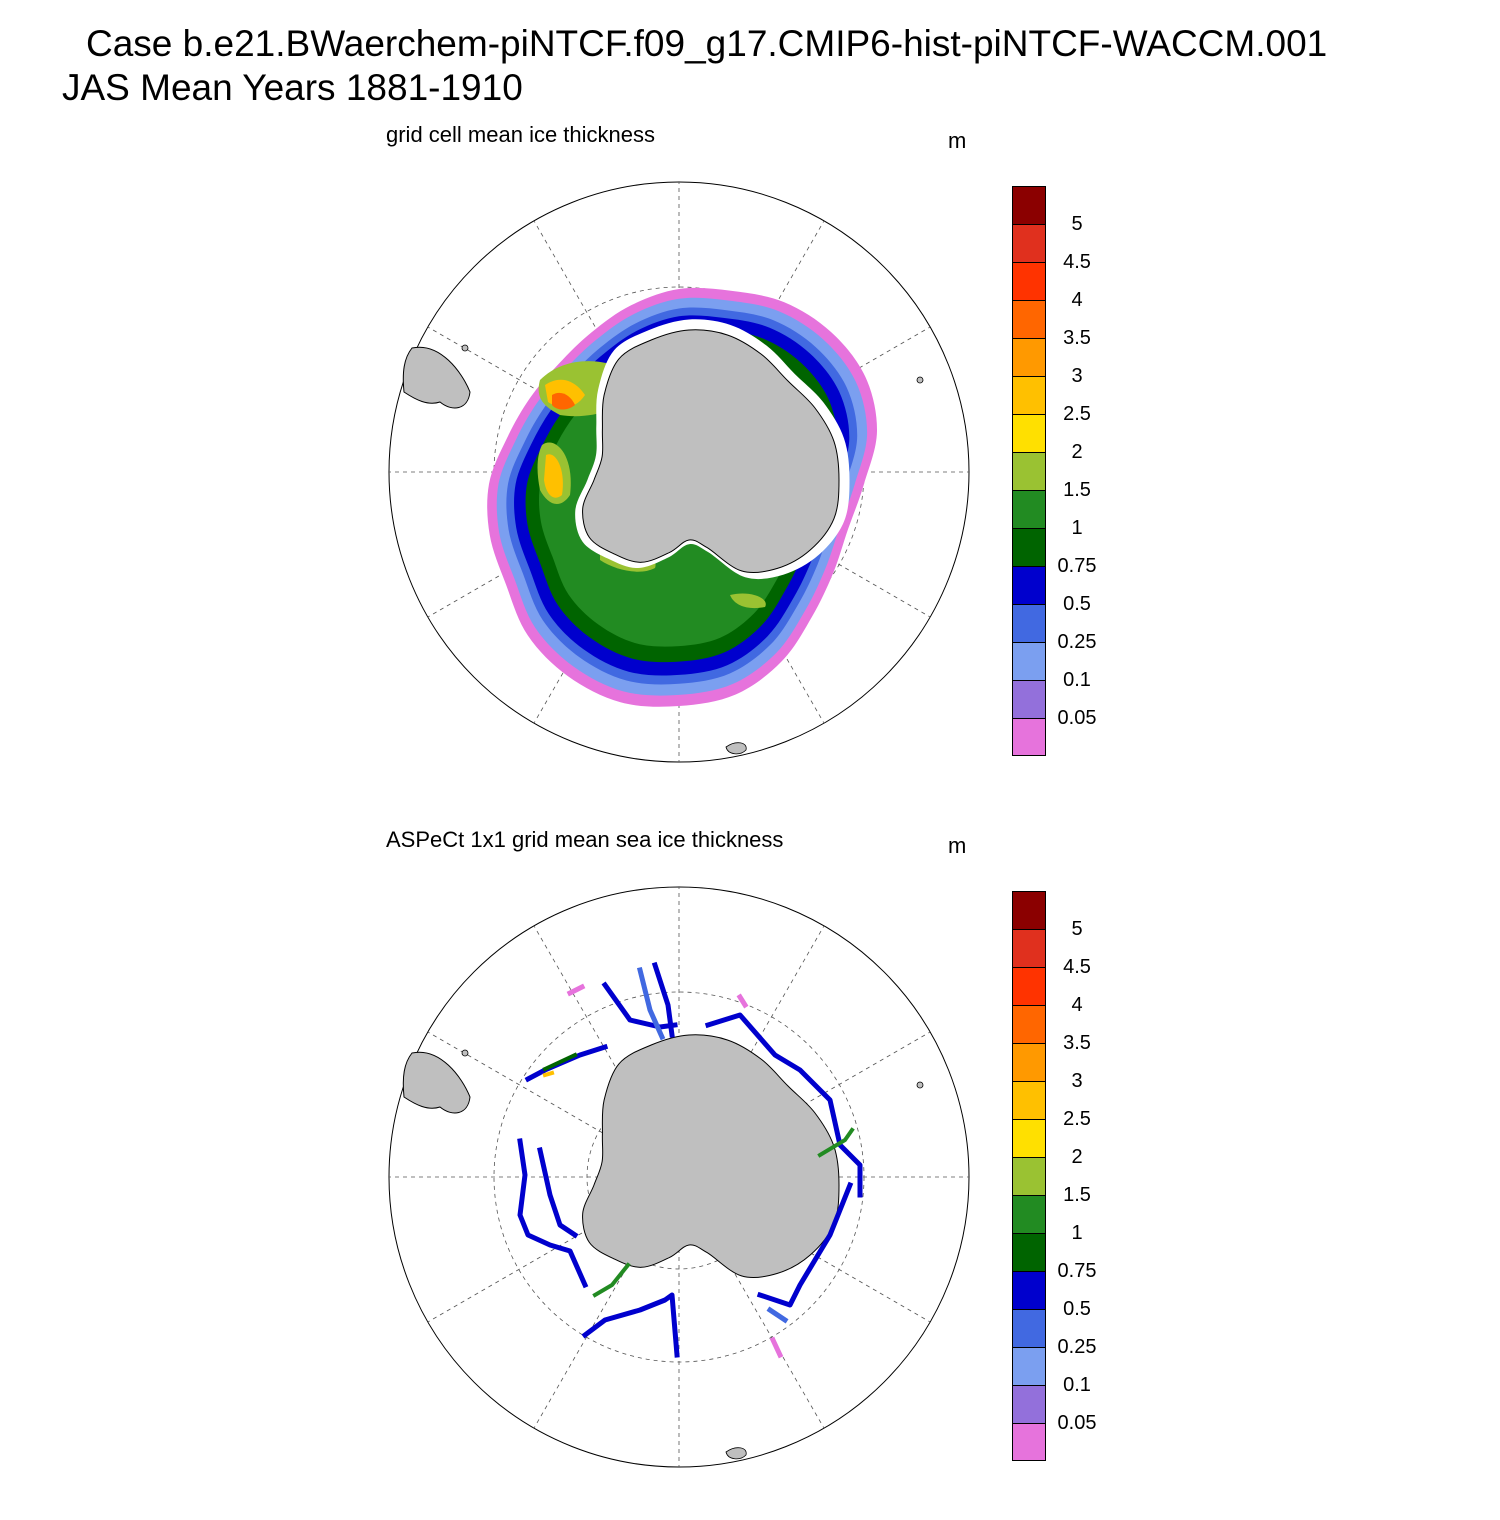 The image size is (1500, 1520). I want to click on panel-title: grid cell mean ice thickness, so click(521, 134).